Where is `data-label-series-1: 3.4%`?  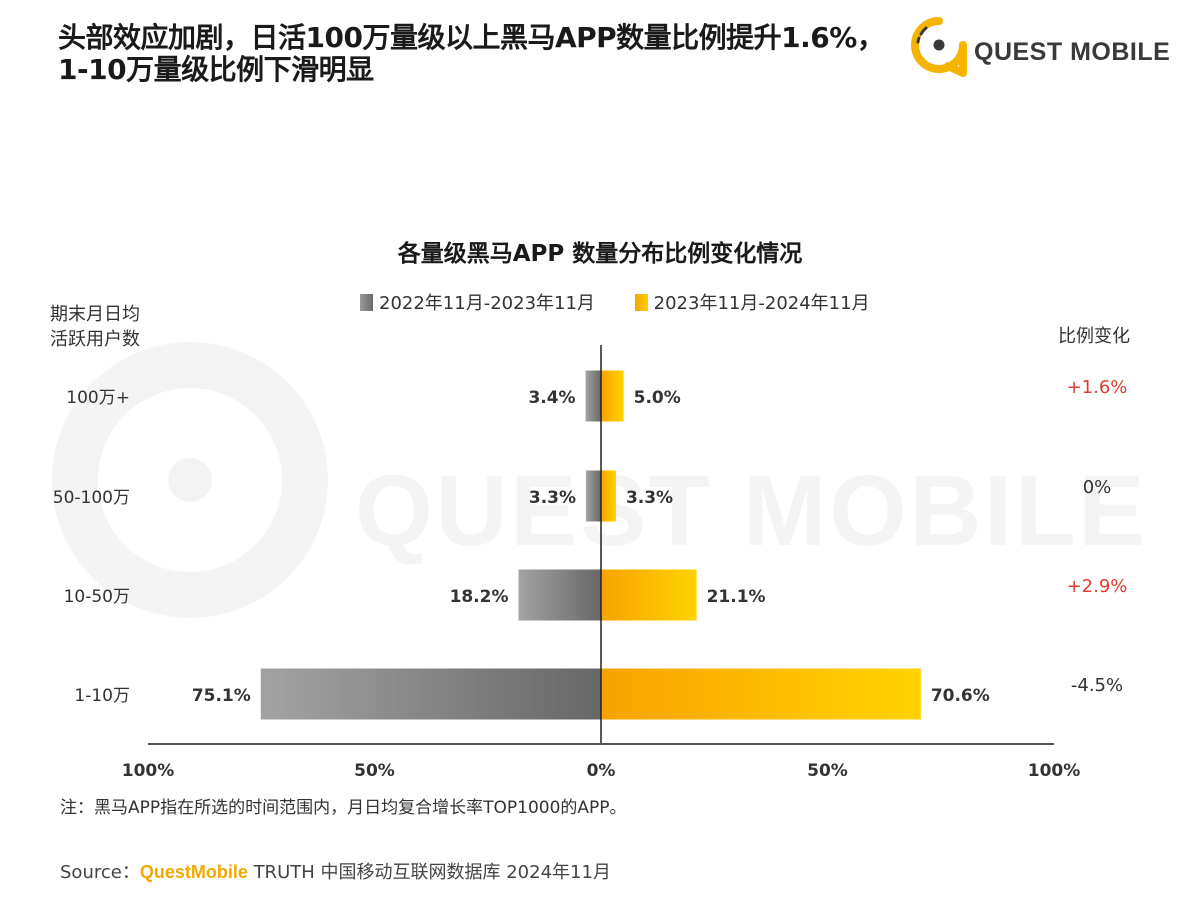
data-label-series-1: 3.4% is located at coordinates (551, 398).